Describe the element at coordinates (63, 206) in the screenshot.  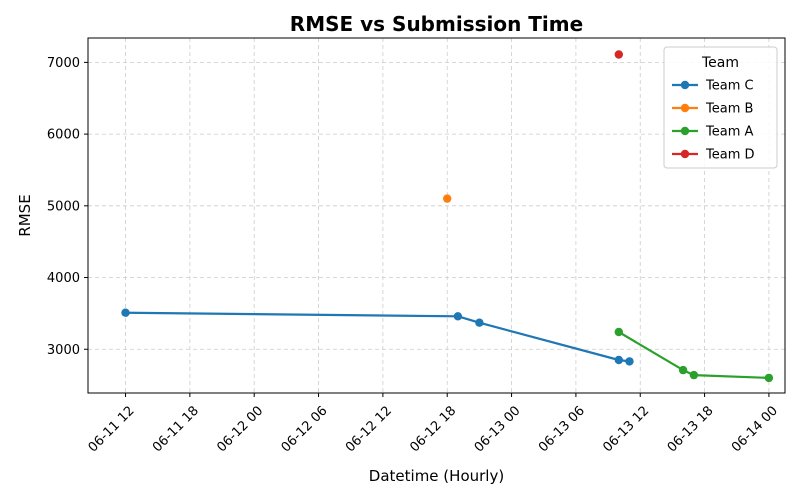
I see `y-tick-label: 5000` at that location.